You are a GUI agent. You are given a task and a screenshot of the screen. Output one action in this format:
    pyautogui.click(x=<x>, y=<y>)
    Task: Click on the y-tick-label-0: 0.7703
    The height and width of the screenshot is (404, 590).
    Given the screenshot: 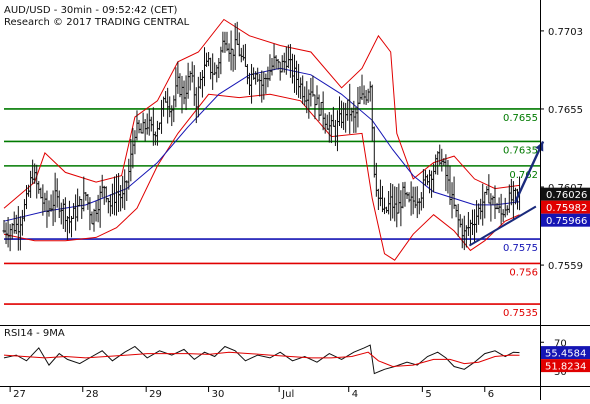 What is the action you would take?
    pyautogui.click(x=565, y=32)
    